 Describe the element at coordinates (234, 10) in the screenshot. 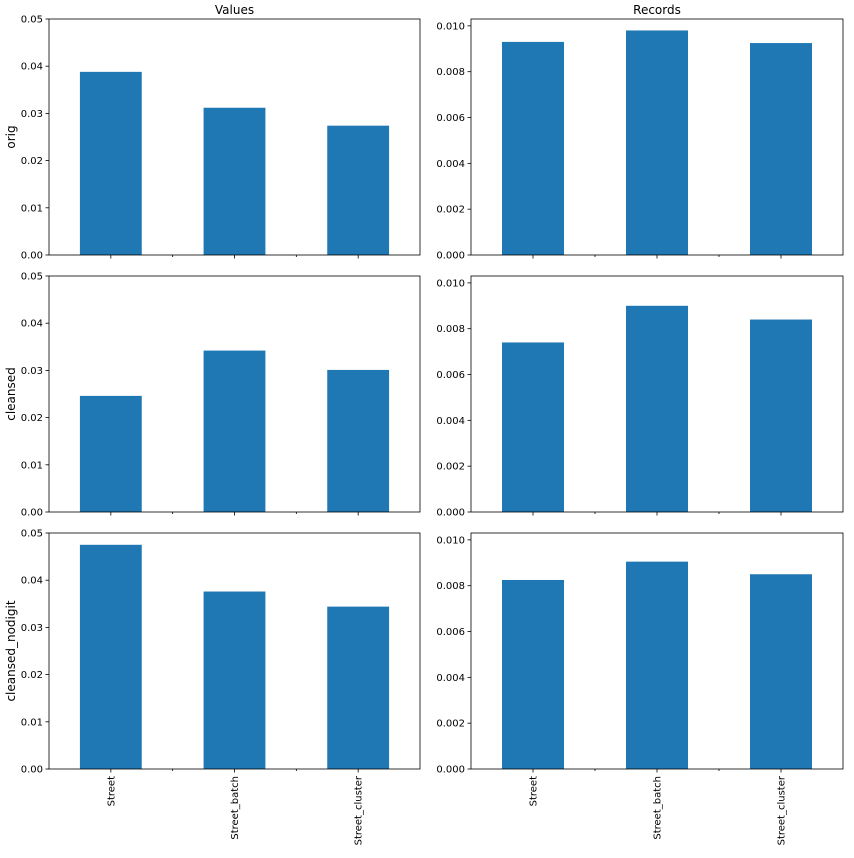

I see `column-title-values: Values` at that location.